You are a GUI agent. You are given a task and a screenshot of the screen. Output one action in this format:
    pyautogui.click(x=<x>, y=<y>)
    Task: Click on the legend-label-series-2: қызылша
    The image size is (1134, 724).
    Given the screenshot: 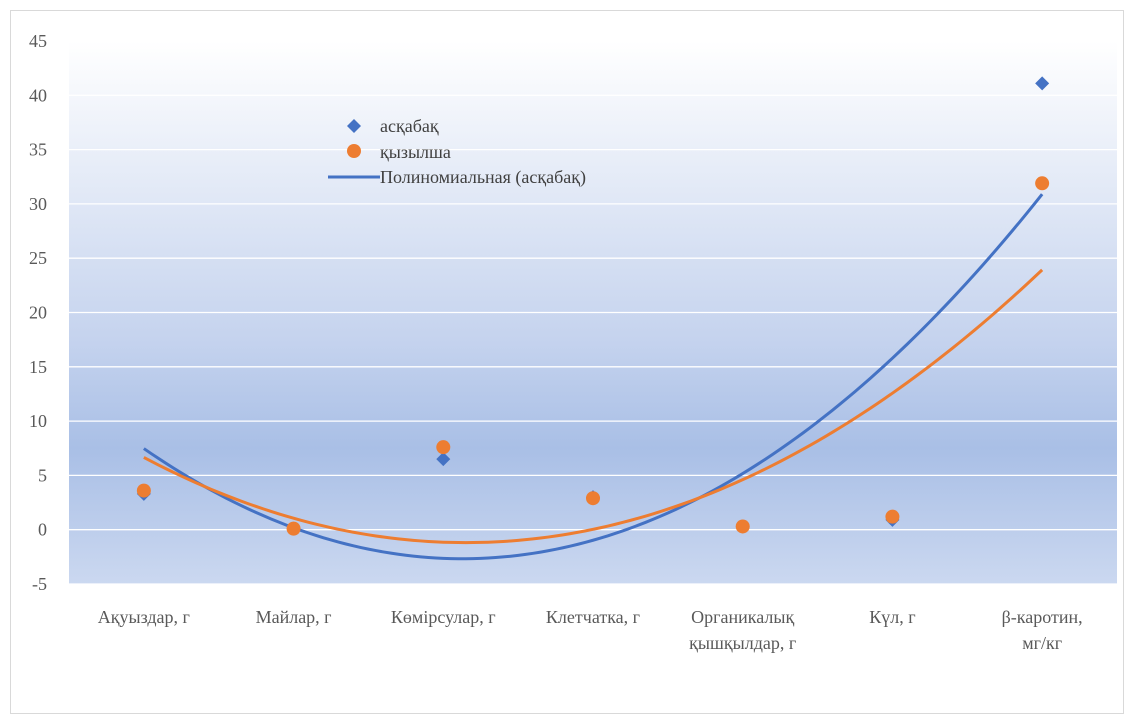 What is the action you would take?
    pyautogui.click(x=415, y=152)
    